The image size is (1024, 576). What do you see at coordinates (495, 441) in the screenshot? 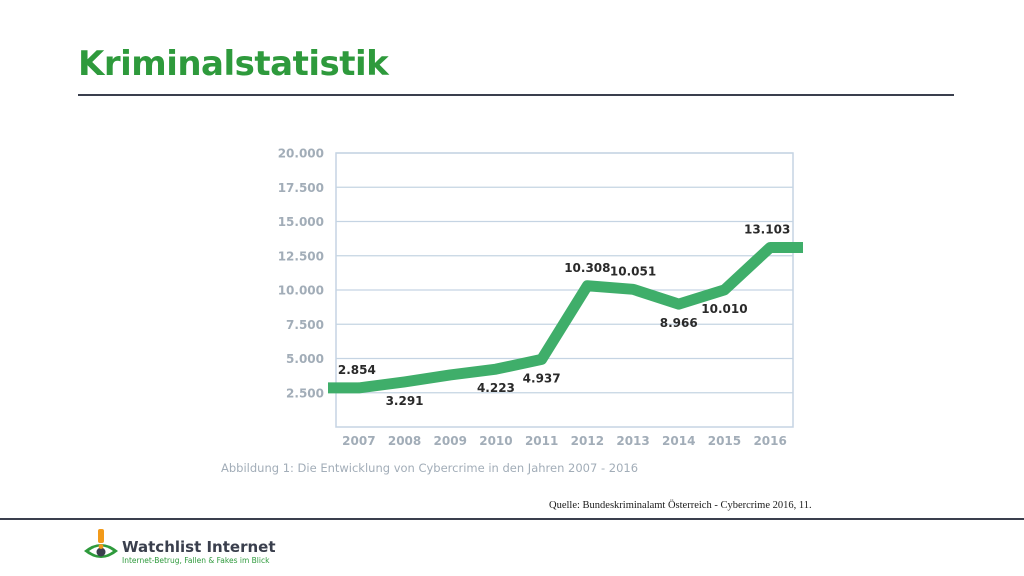
I see `x-tick-label: 2010` at bounding box center [495, 441].